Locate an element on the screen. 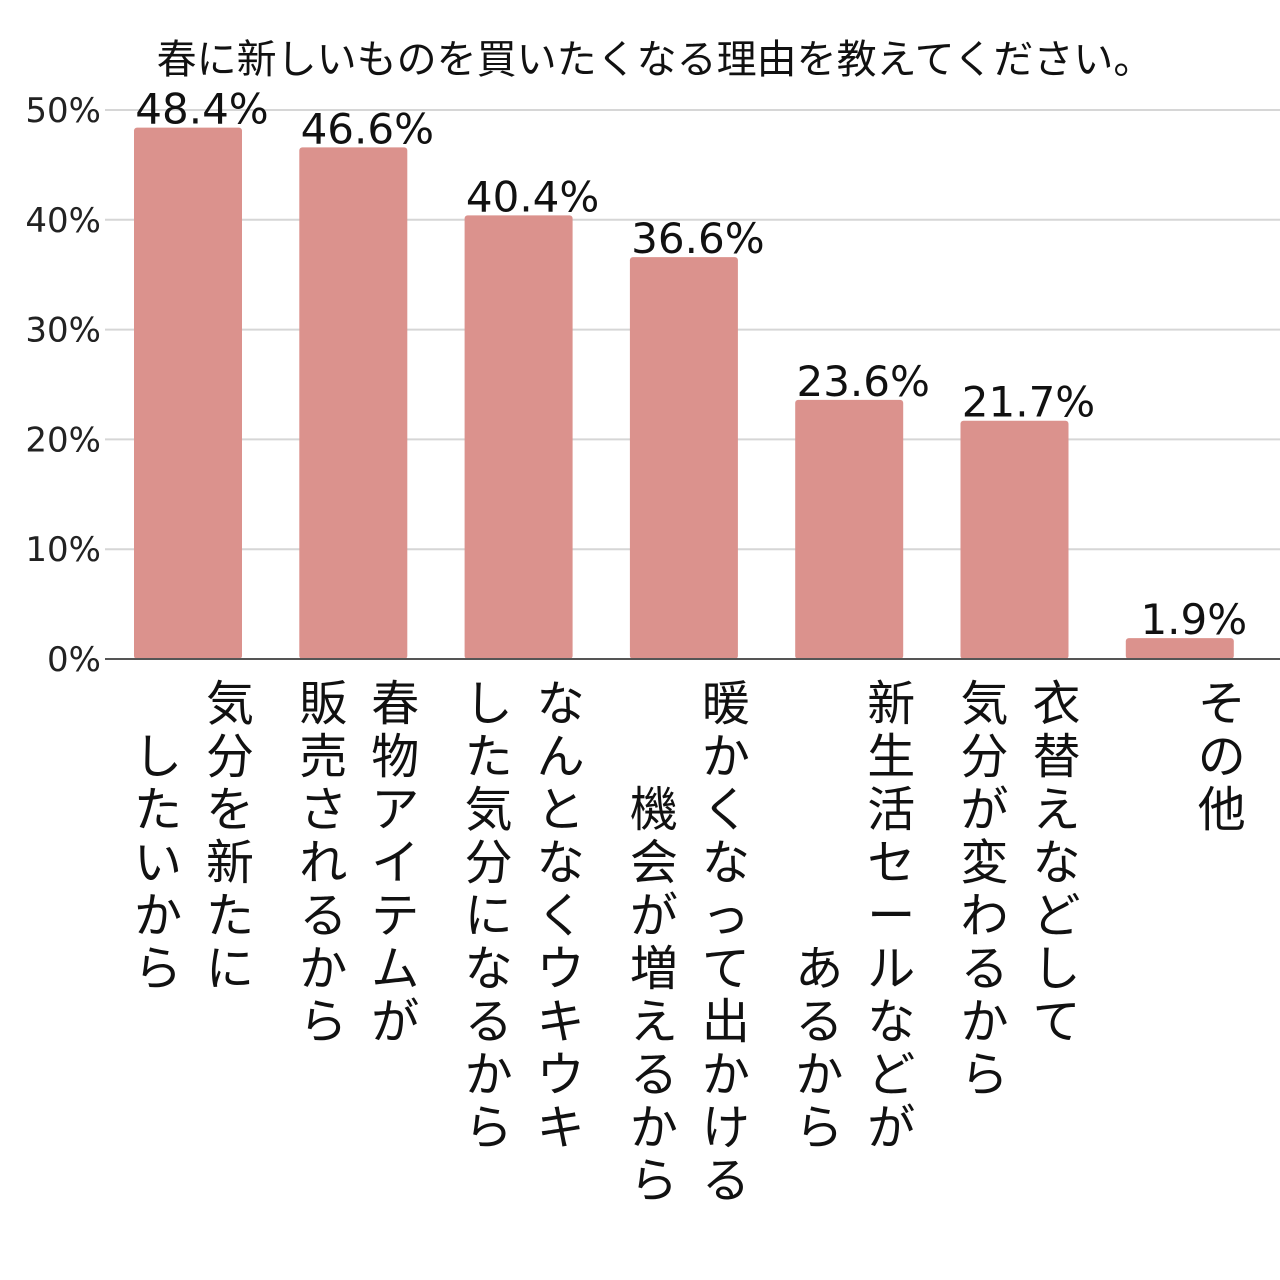  y-tick-label: 20% is located at coordinates (63, 440).